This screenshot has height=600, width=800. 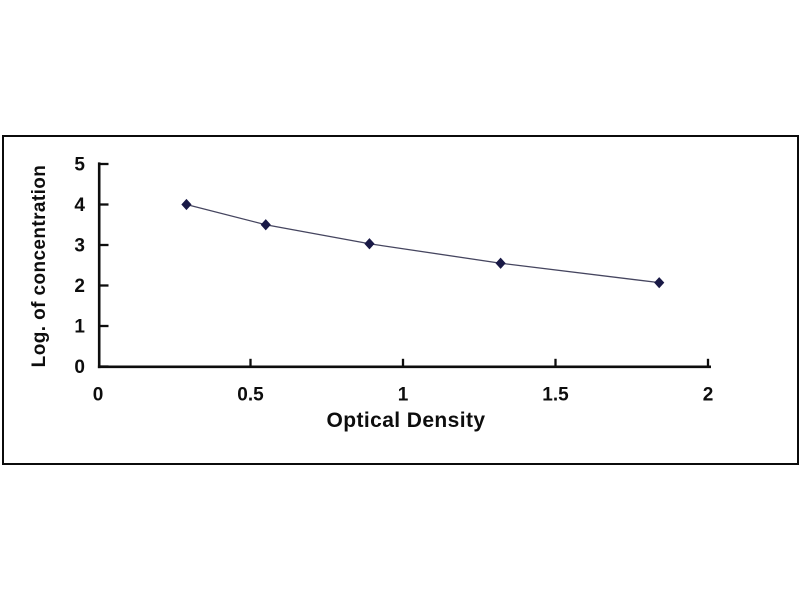 What do you see at coordinates (250, 395) in the screenshot?
I see `x-tick-label: 0.5` at bounding box center [250, 395].